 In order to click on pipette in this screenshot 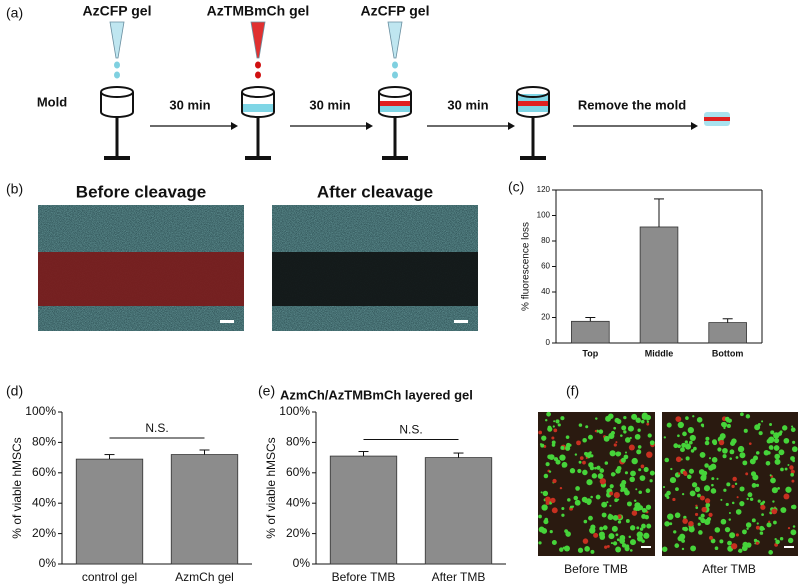, I will do `click(395, 40)`.